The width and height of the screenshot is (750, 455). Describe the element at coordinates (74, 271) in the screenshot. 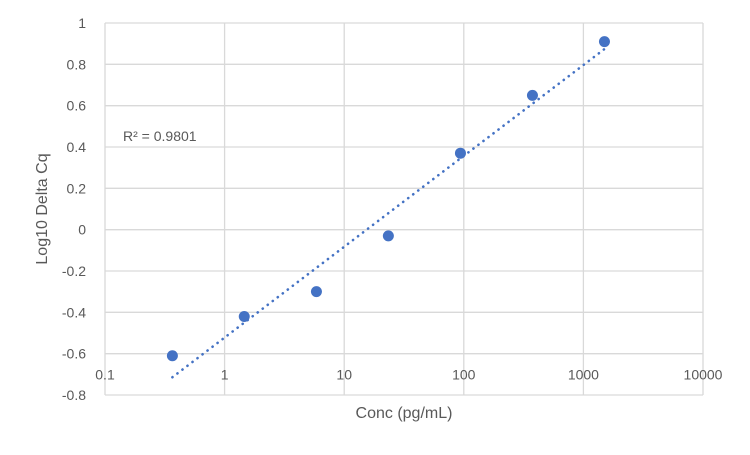

I see `y-tick-label: -0.2` at that location.